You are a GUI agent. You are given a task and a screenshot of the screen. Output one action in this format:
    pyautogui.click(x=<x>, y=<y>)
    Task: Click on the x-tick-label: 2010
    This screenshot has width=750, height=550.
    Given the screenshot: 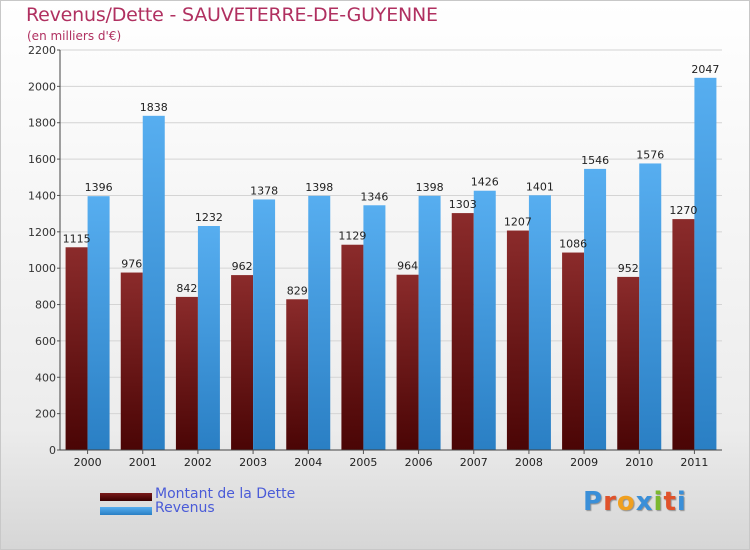 What is the action you would take?
    pyautogui.click(x=639, y=462)
    